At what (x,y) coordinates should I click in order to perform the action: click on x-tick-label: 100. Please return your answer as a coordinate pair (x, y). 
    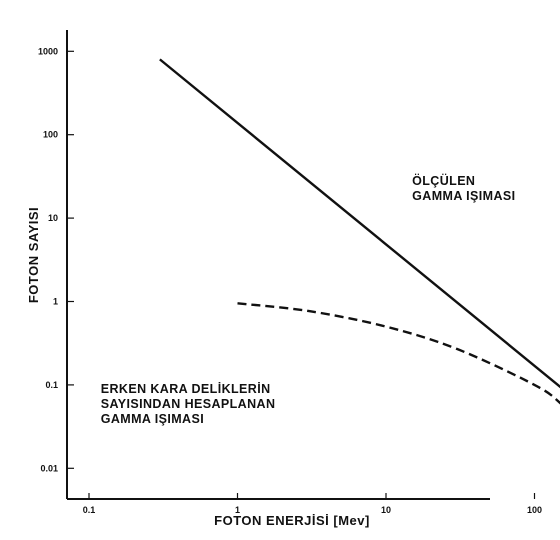
    Looking at the image, I should click on (534, 510).